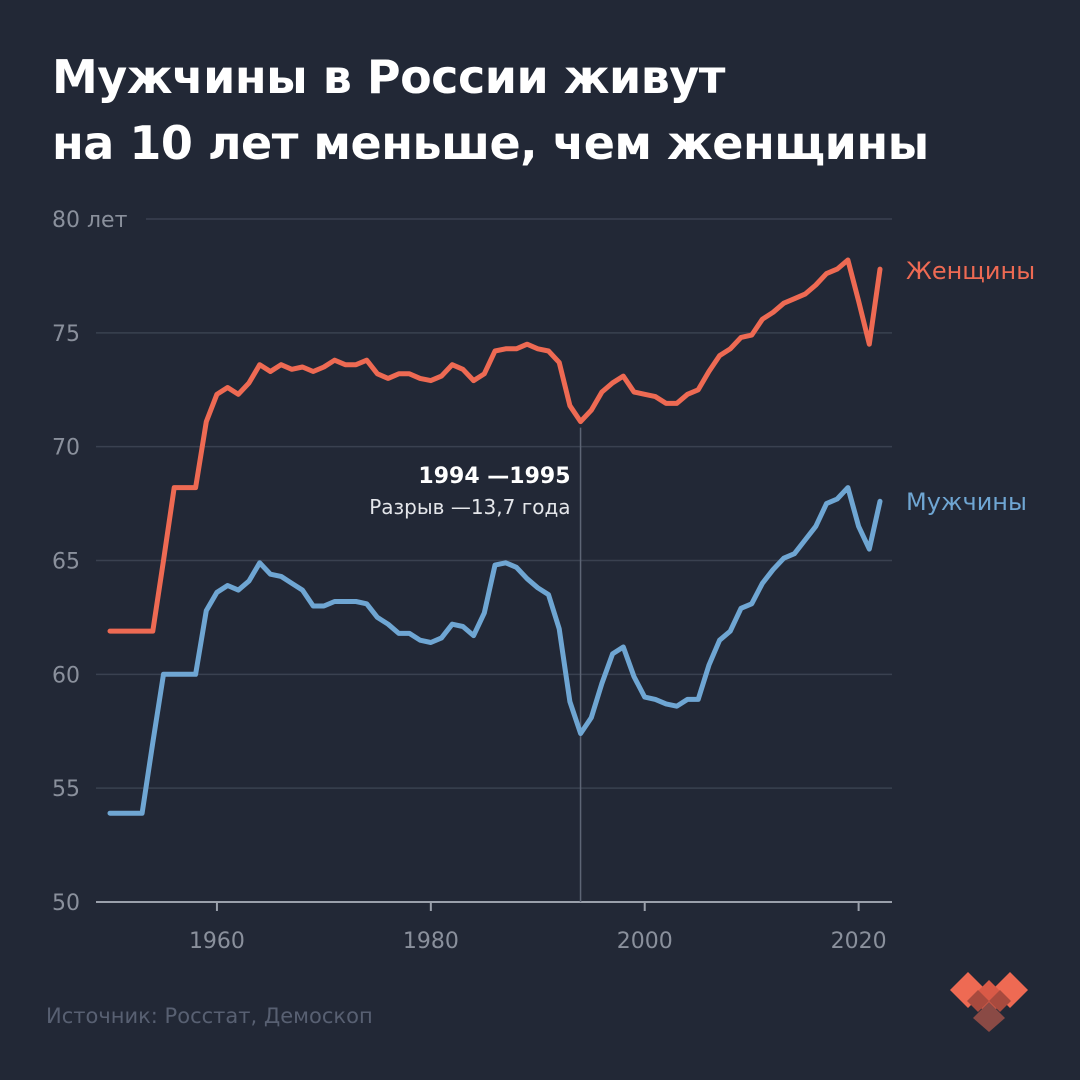  Describe the element at coordinates (475, 664) in the screenshot. I see `annotation: 1994 —1995 Разрыв —13,7 года` at that location.